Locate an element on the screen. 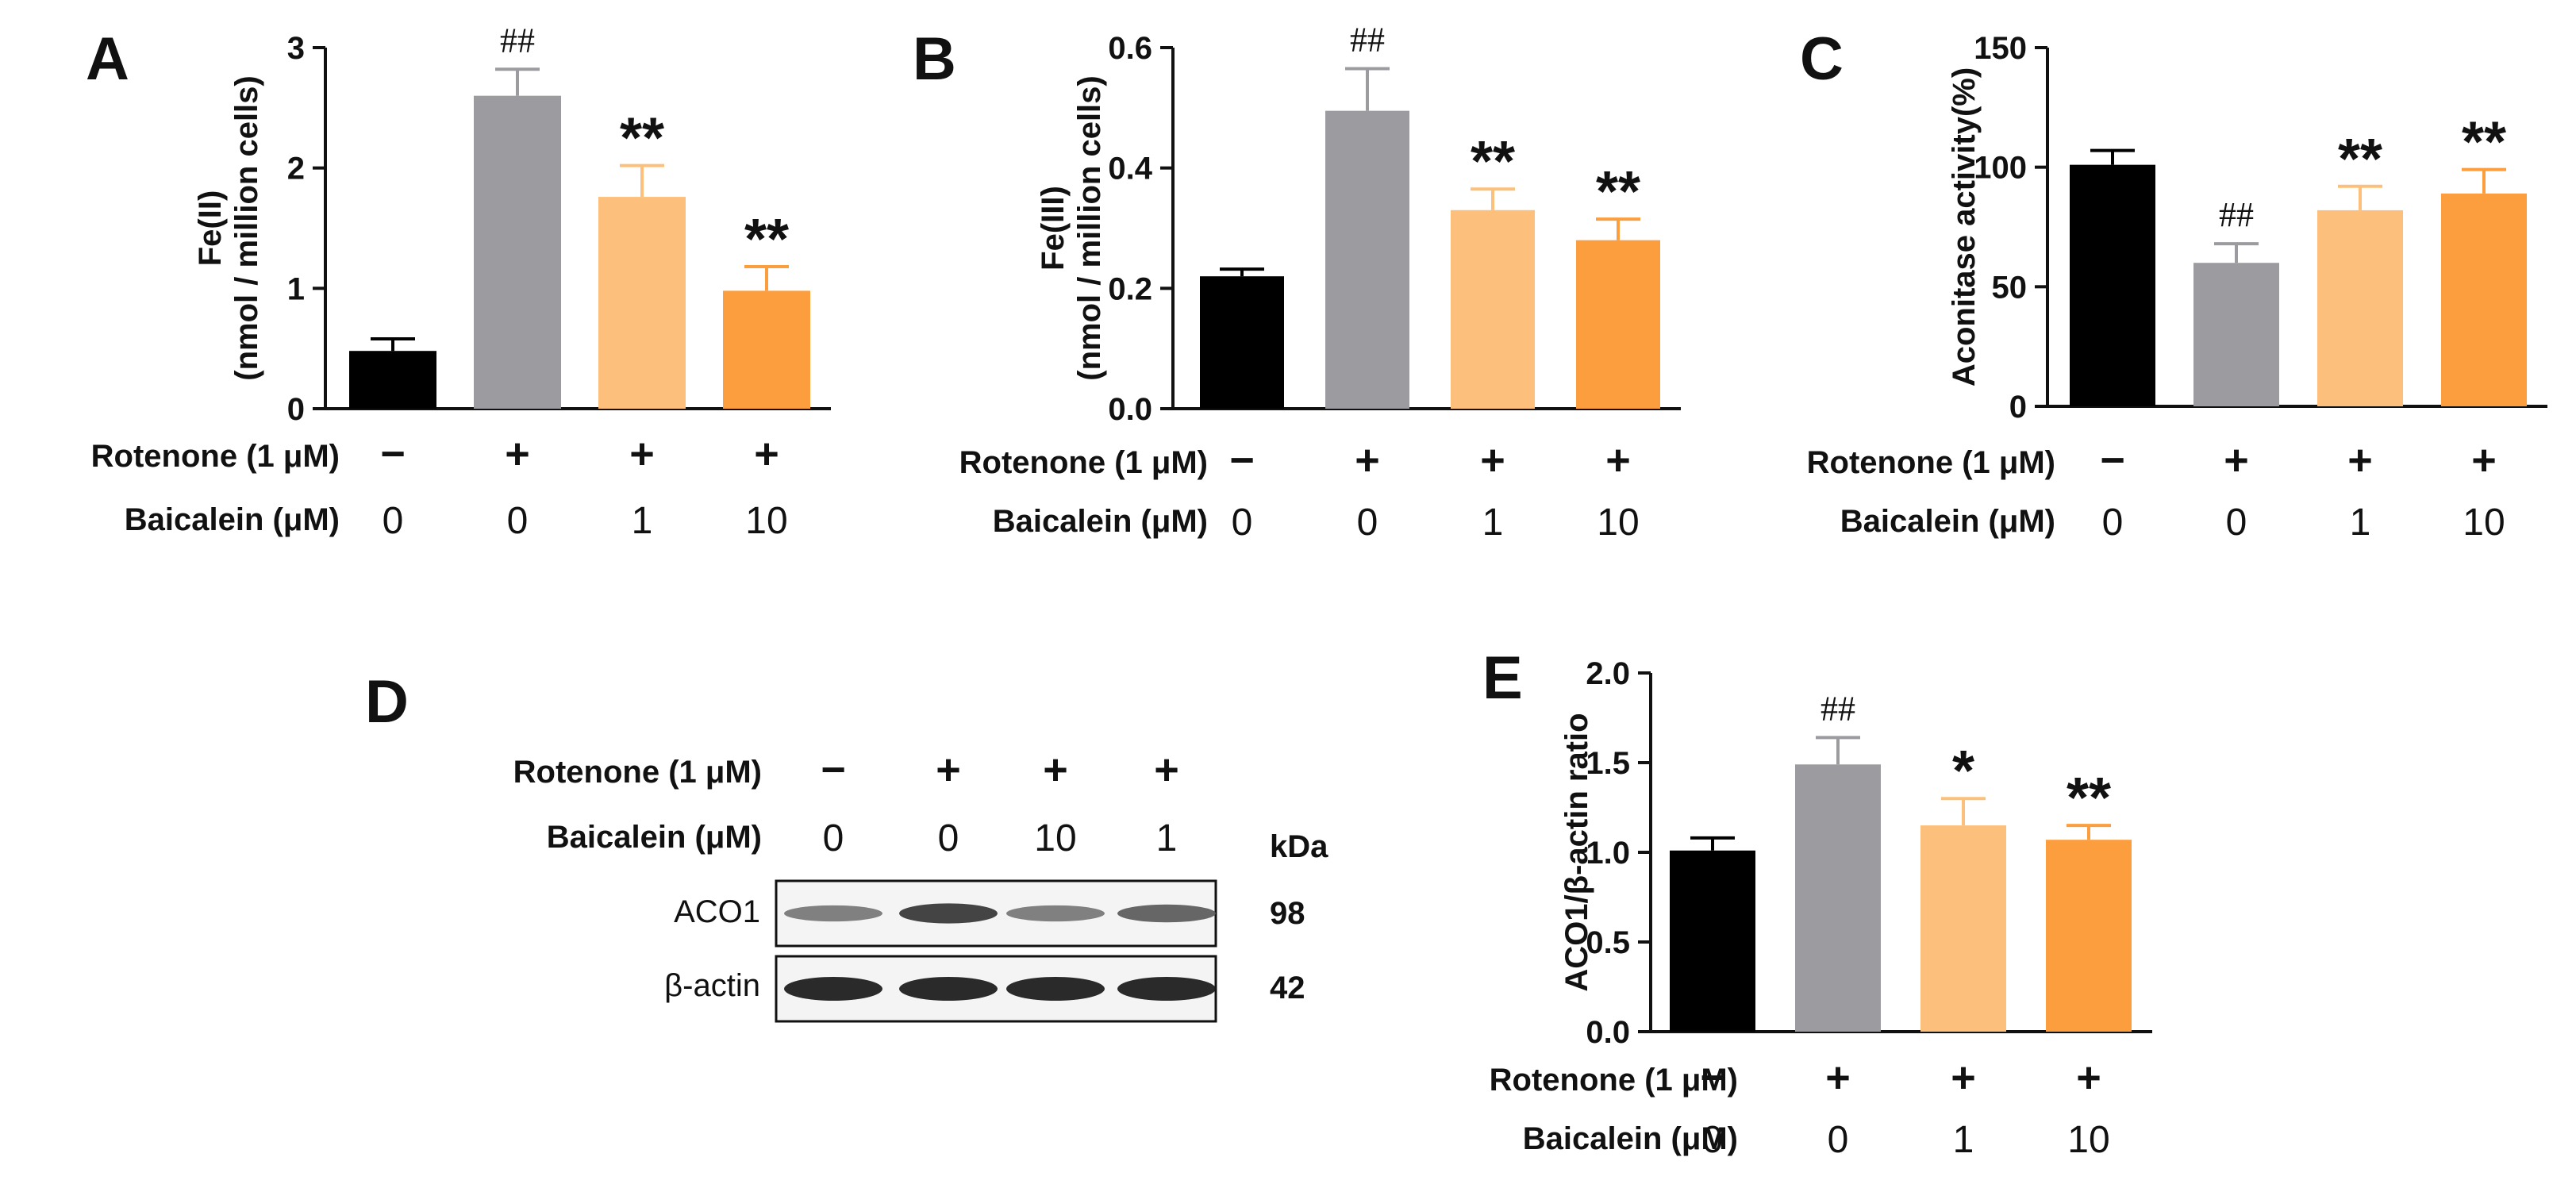 Image resolution: width=2576 pixels, height=1188 pixels. y-tick-label: 0.4 is located at coordinates (1130, 169).